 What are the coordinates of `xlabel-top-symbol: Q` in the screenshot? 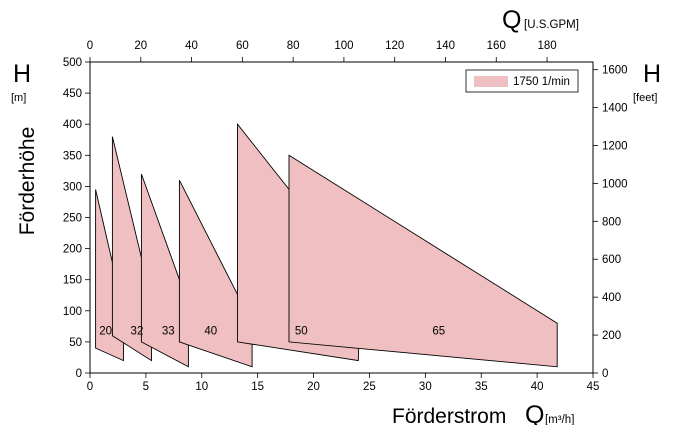 It's located at (511, 20).